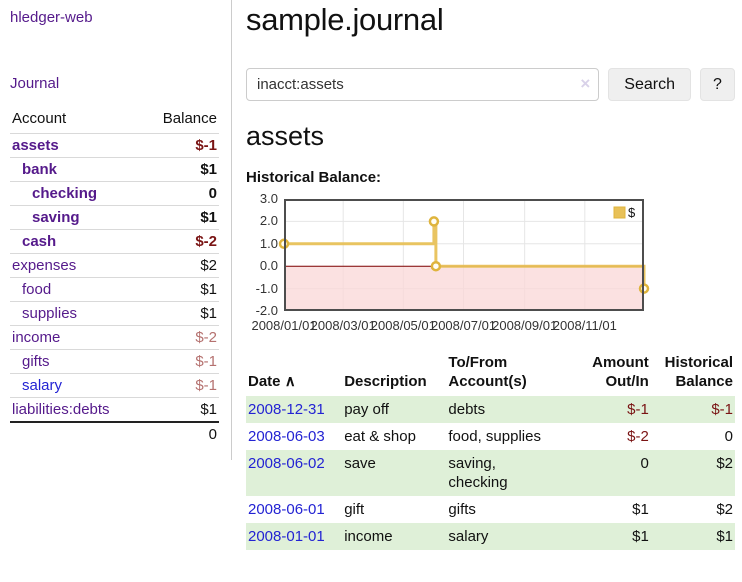 This screenshot has height=582, width=742. Describe the element at coordinates (39, 118) in the screenshot. I see `accounts-header-account: Account` at that location.